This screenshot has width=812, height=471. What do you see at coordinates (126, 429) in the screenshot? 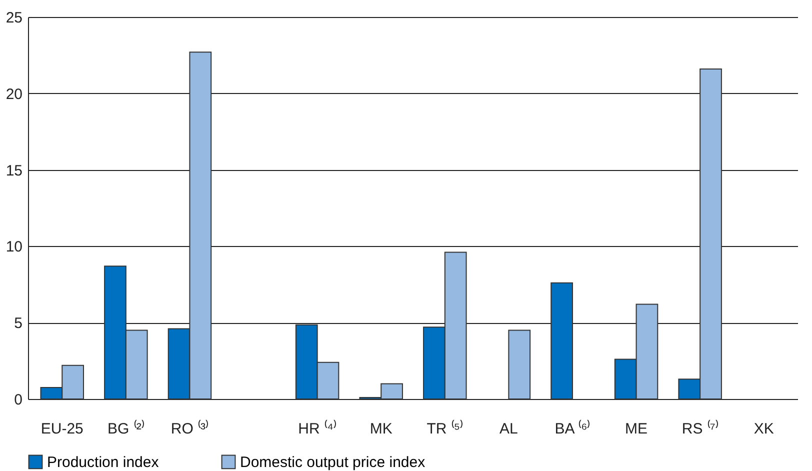
I see `x-tick-label: BG ⁽²⁾` at bounding box center [126, 429].